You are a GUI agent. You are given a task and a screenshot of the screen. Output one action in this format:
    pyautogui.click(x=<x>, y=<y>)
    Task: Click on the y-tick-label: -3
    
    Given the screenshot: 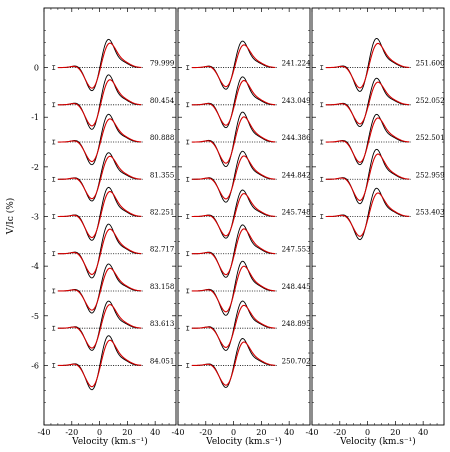 What is the action you would take?
    pyautogui.click(x=35, y=217)
    